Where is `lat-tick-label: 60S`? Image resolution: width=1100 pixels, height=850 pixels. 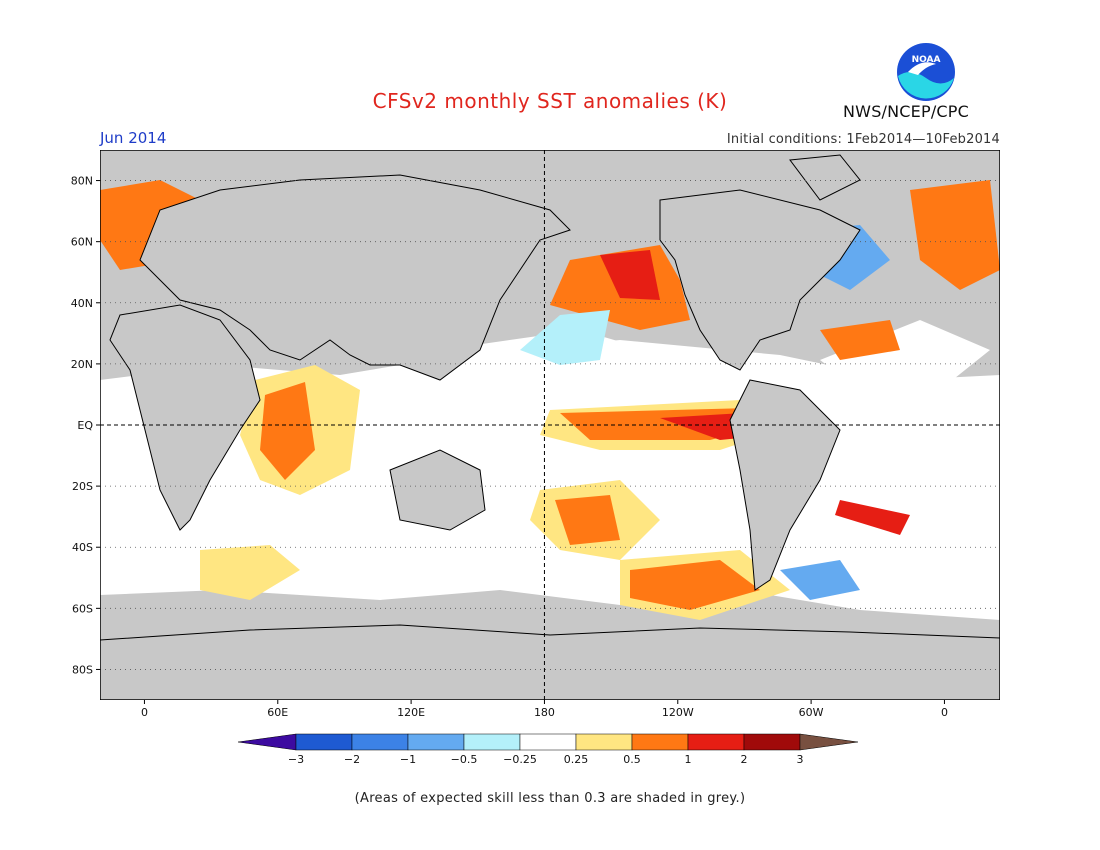
lat-tick-label: 60S is located at coordinates (82, 608).